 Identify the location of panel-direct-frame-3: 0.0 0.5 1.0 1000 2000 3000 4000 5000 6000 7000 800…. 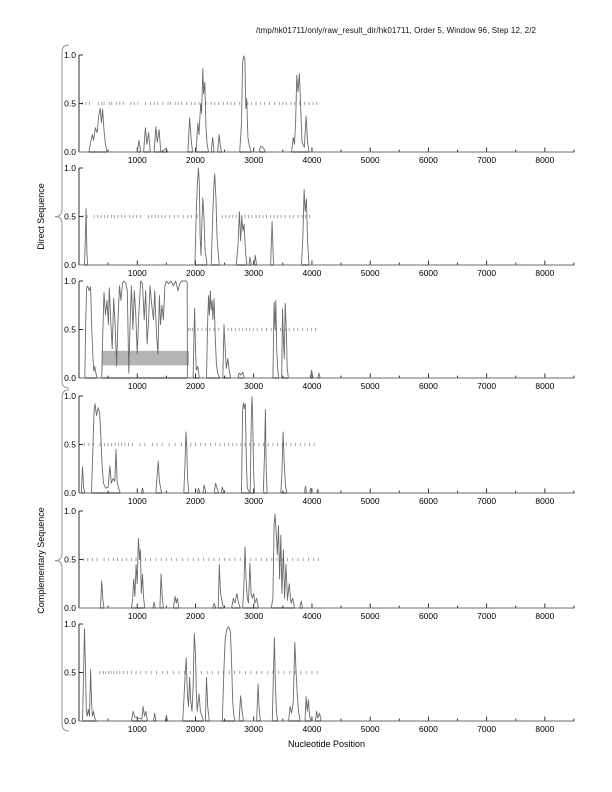
(319, 333).